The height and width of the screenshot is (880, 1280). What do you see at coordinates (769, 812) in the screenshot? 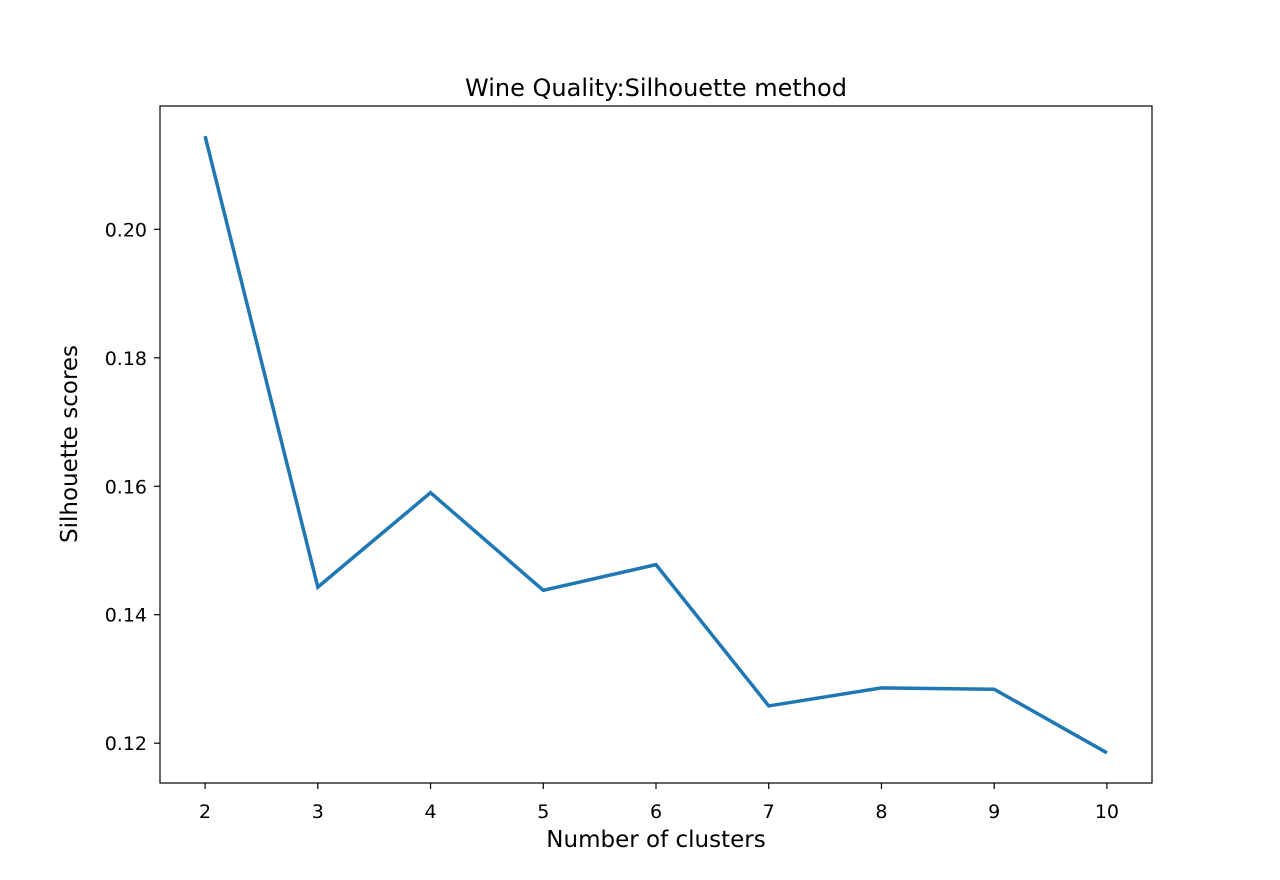
I see `x-tick-label: 7` at bounding box center [769, 812].